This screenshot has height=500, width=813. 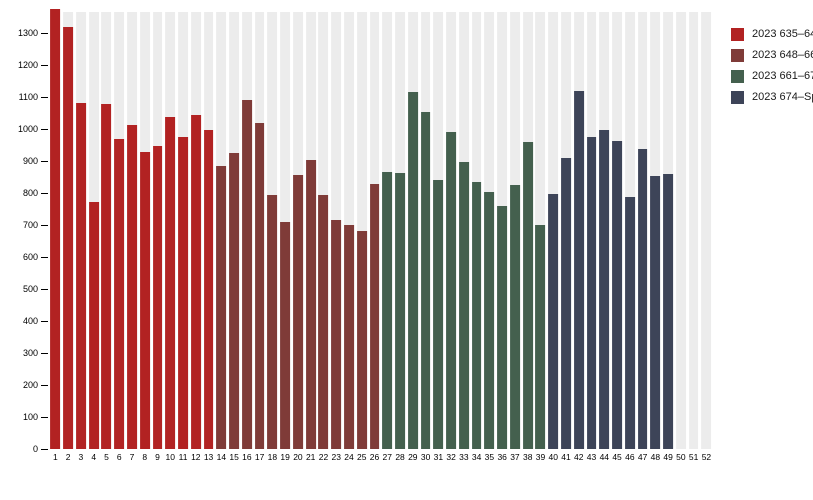 I want to click on x-tick-label-23: 23, so click(x=336, y=457).